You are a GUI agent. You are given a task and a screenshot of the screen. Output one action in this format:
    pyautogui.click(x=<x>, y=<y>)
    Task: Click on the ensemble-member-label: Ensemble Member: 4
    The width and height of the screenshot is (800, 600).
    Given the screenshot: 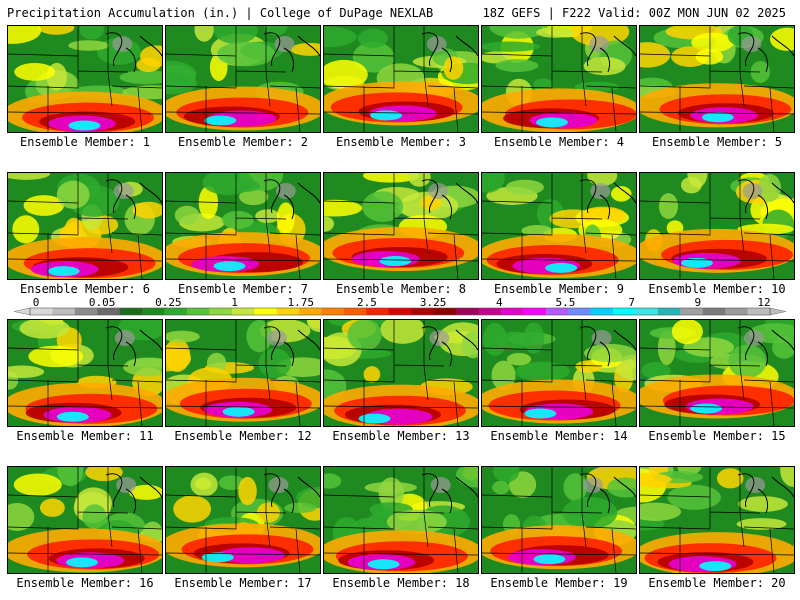 What is the action you would take?
    pyautogui.click(x=559, y=142)
    